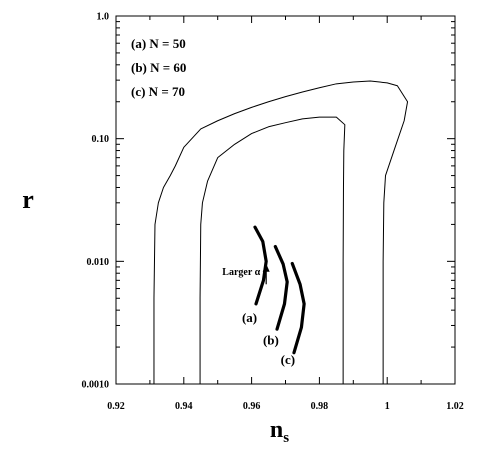  I want to click on curve-label: (b), so click(271, 339).